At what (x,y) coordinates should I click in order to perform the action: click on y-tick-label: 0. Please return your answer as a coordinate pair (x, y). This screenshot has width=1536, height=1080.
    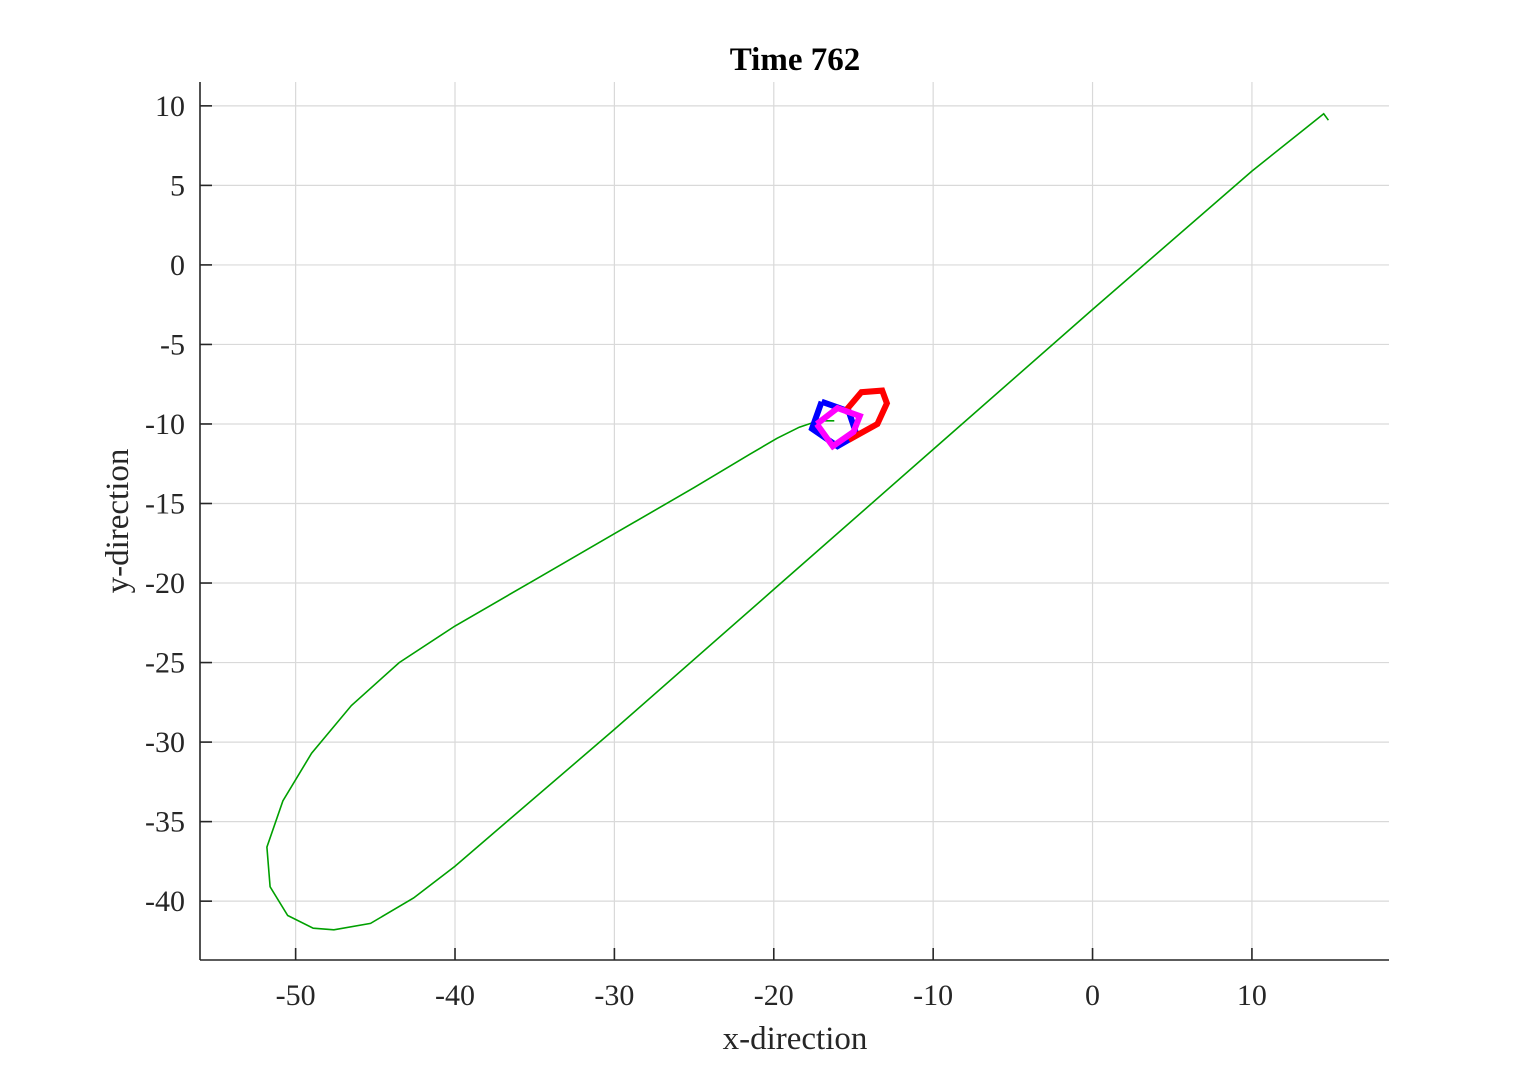
    Looking at the image, I should click on (177, 265).